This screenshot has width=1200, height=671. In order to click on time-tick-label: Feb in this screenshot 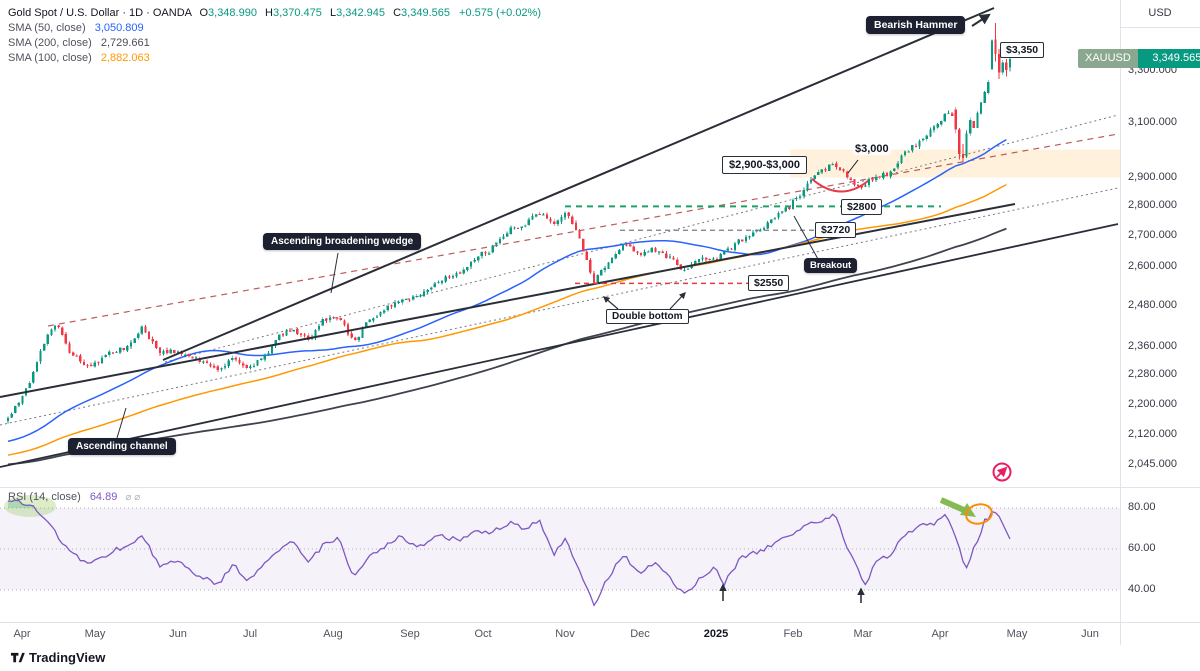, I will do `click(793, 634)`.